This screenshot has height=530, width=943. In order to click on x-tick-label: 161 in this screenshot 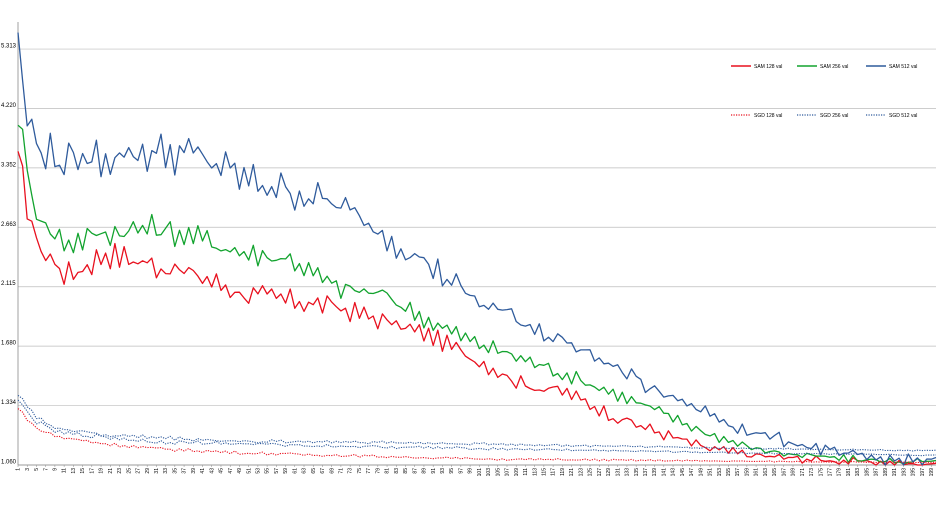, I will do `click(757, 472)`.